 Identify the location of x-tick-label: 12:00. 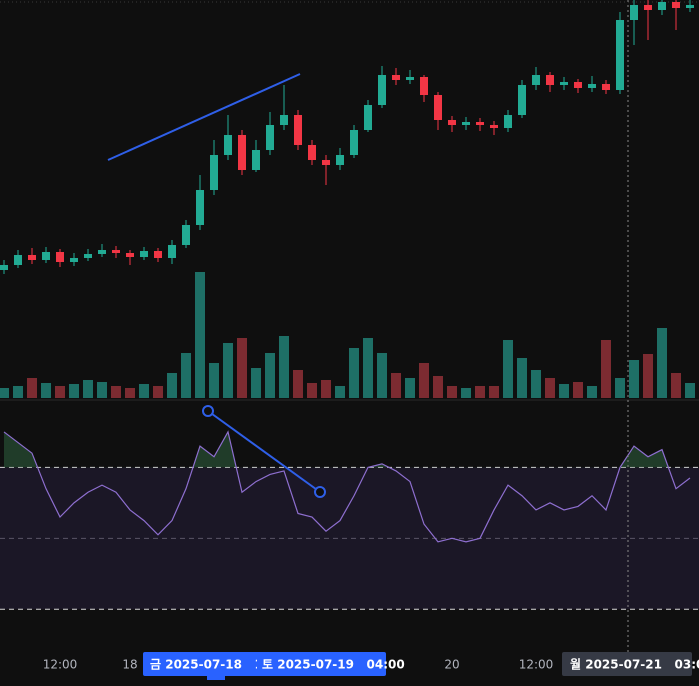
(536, 665).